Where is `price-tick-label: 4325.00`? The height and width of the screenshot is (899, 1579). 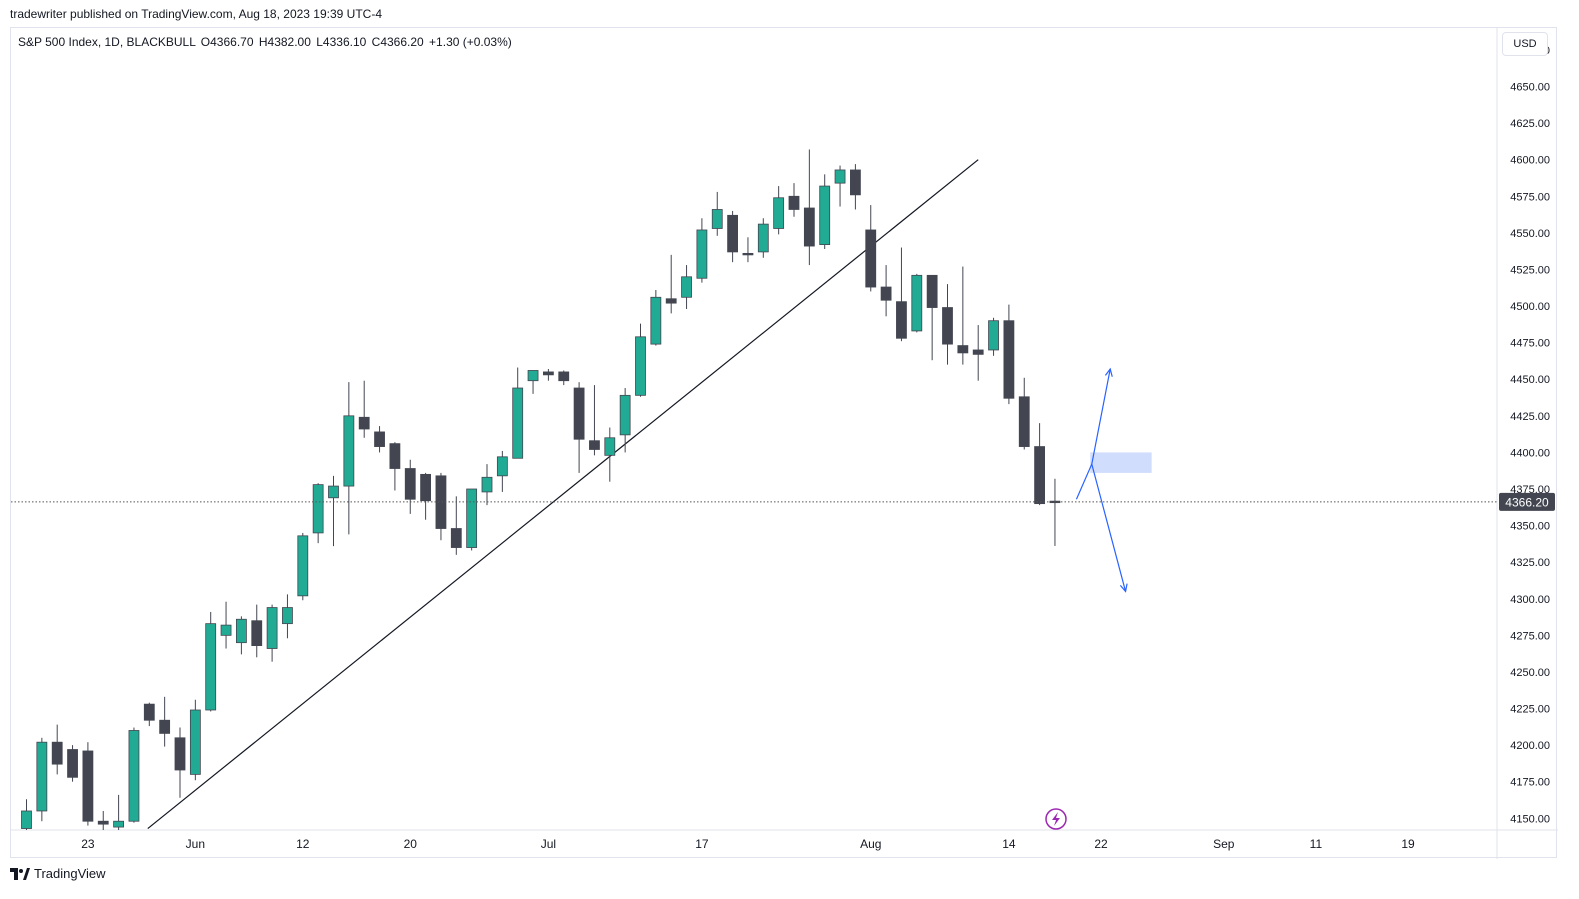 price-tick-label: 4325.00 is located at coordinates (1530, 563).